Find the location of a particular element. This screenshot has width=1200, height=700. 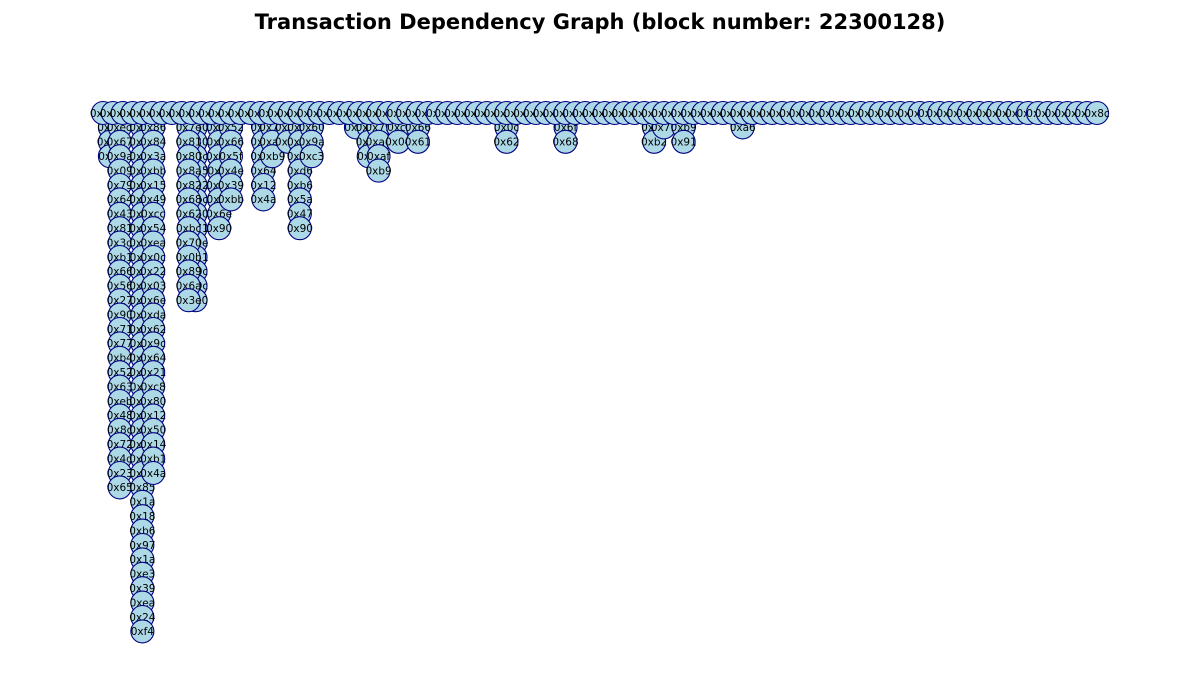

node-label: 0x22 is located at coordinates (153, 272).